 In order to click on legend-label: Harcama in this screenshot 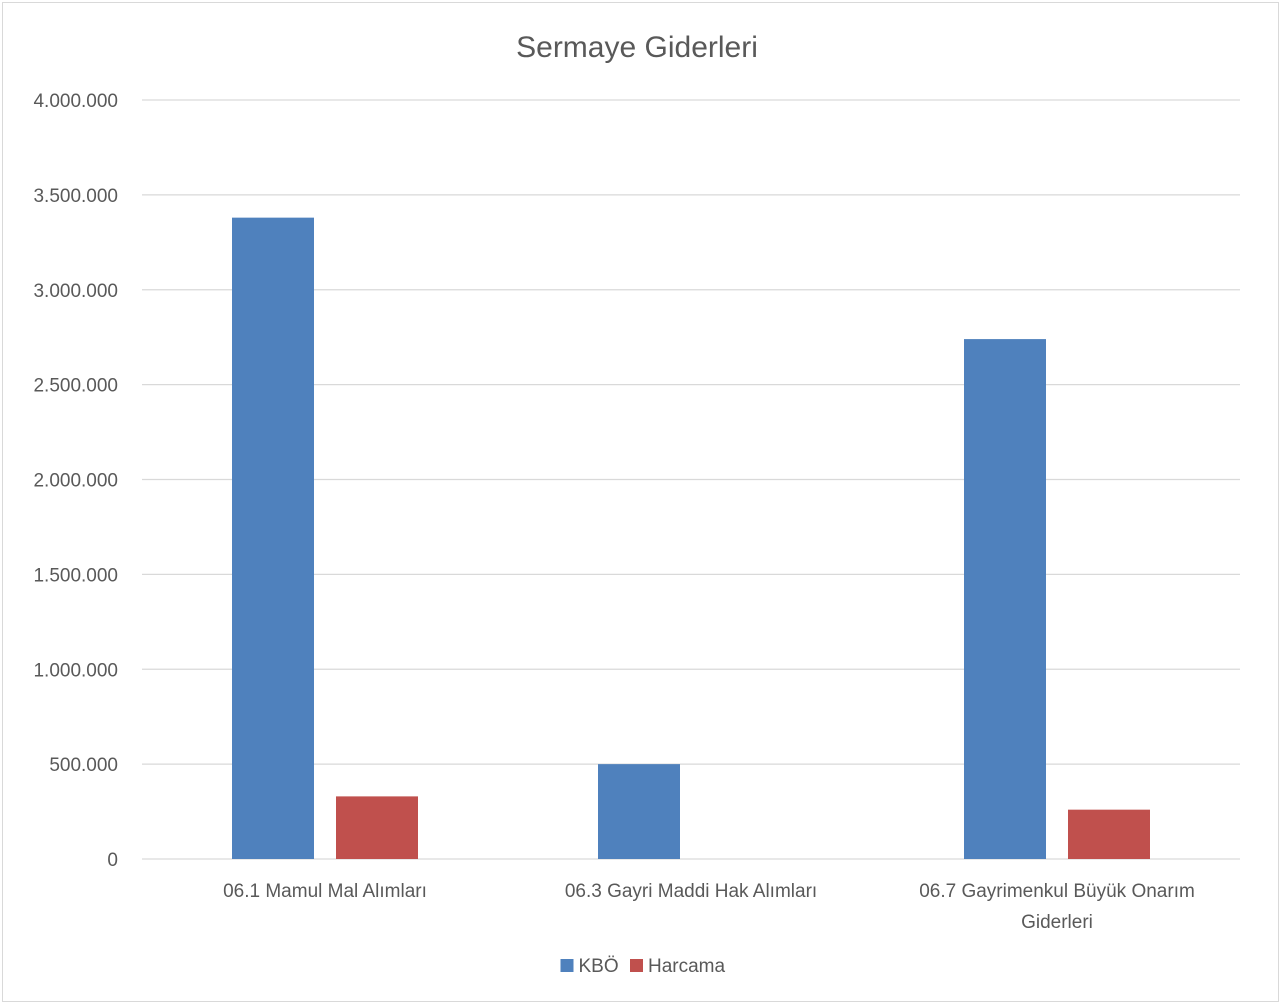, I will do `click(687, 966)`.